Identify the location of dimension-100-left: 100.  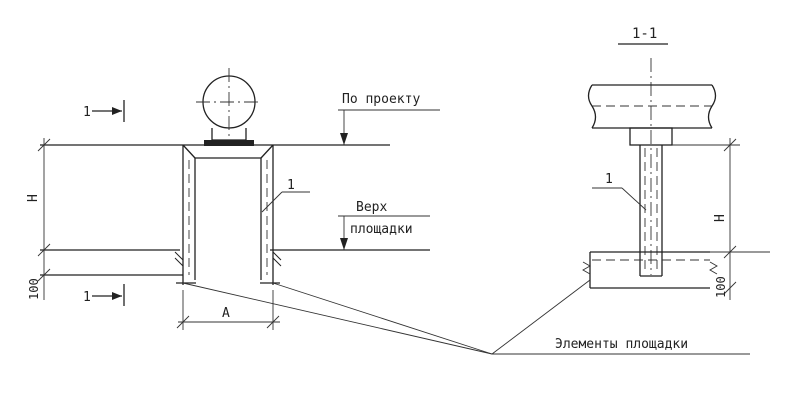
(39, 279).